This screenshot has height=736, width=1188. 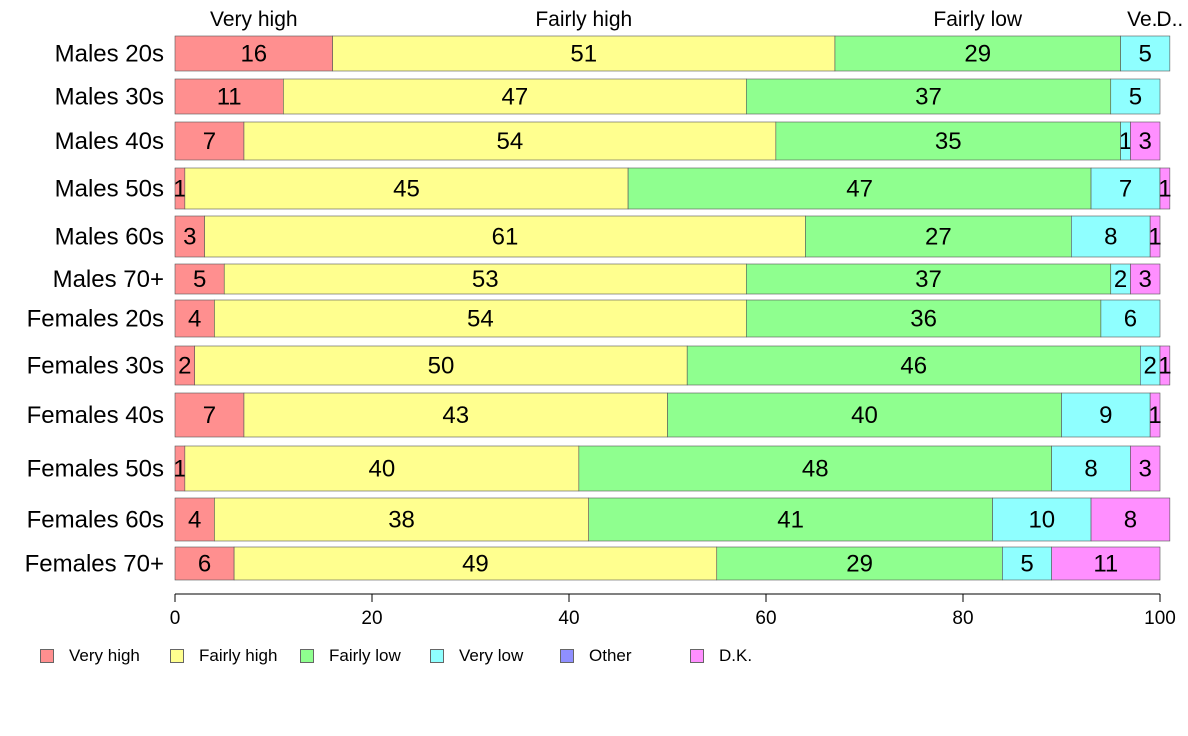 I want to click on data-label: 10, so click(x=1041, y=520).